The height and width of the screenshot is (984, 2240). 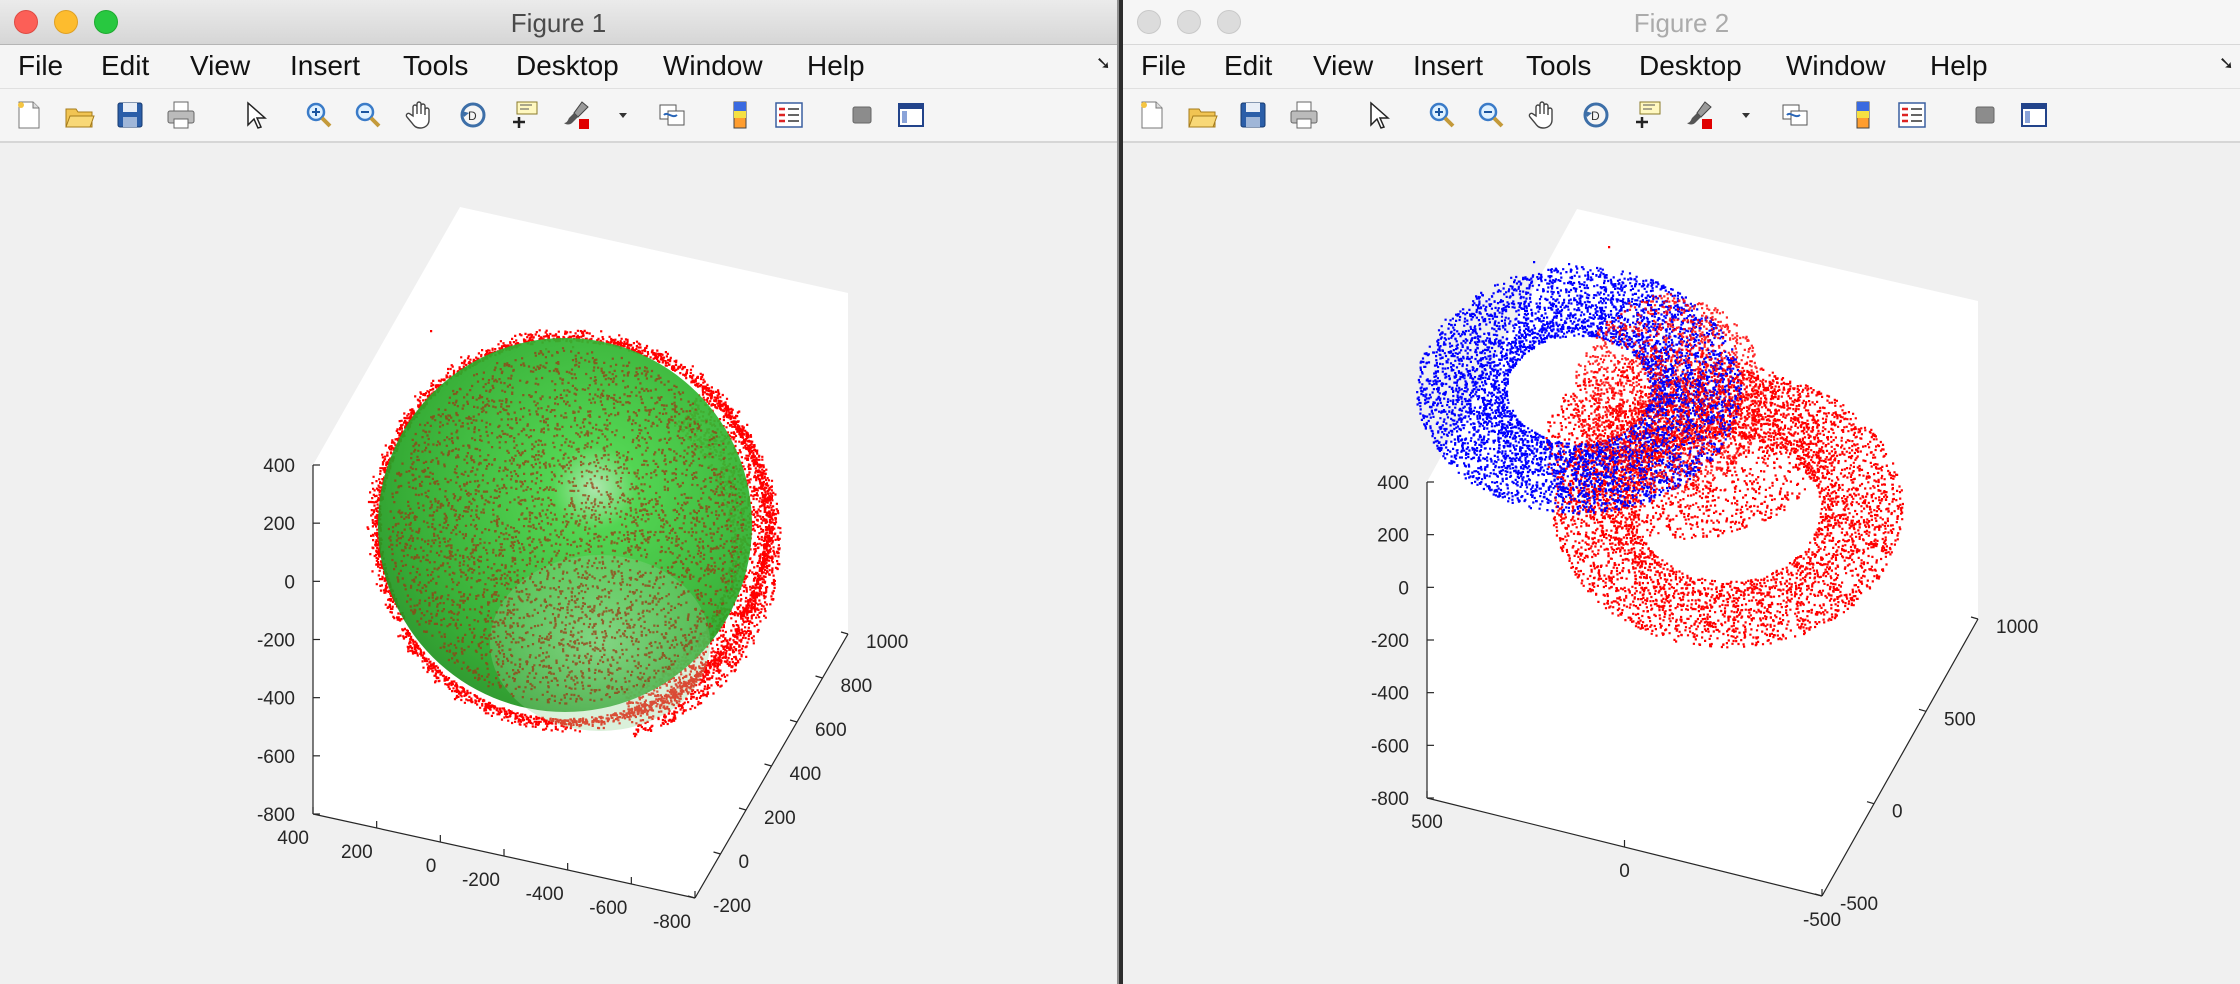 I want to click on x-axis-tick-label: -400, so click(x=545, y=894).